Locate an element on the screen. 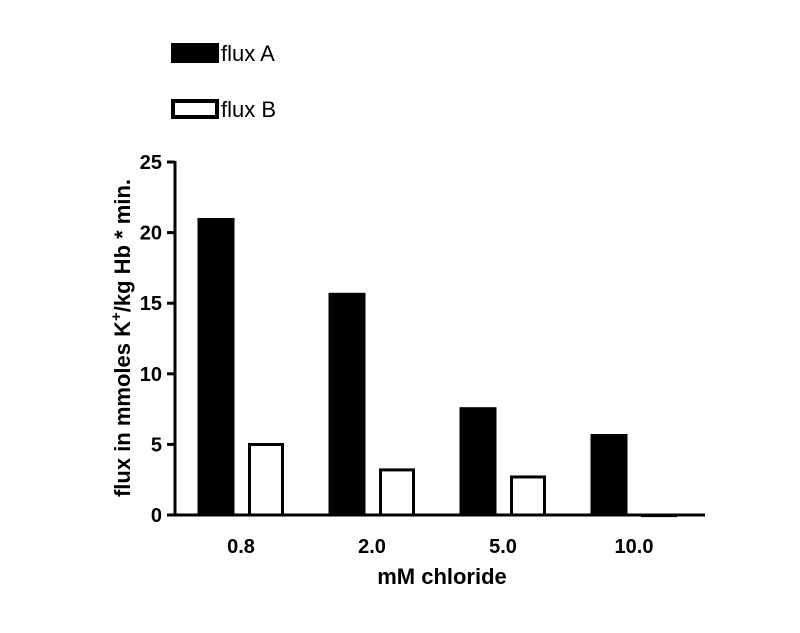 Image resolution: width=800 pixels, height=633 pixels. x-axis-title: mM chloride is located at coordinates (442, 576).